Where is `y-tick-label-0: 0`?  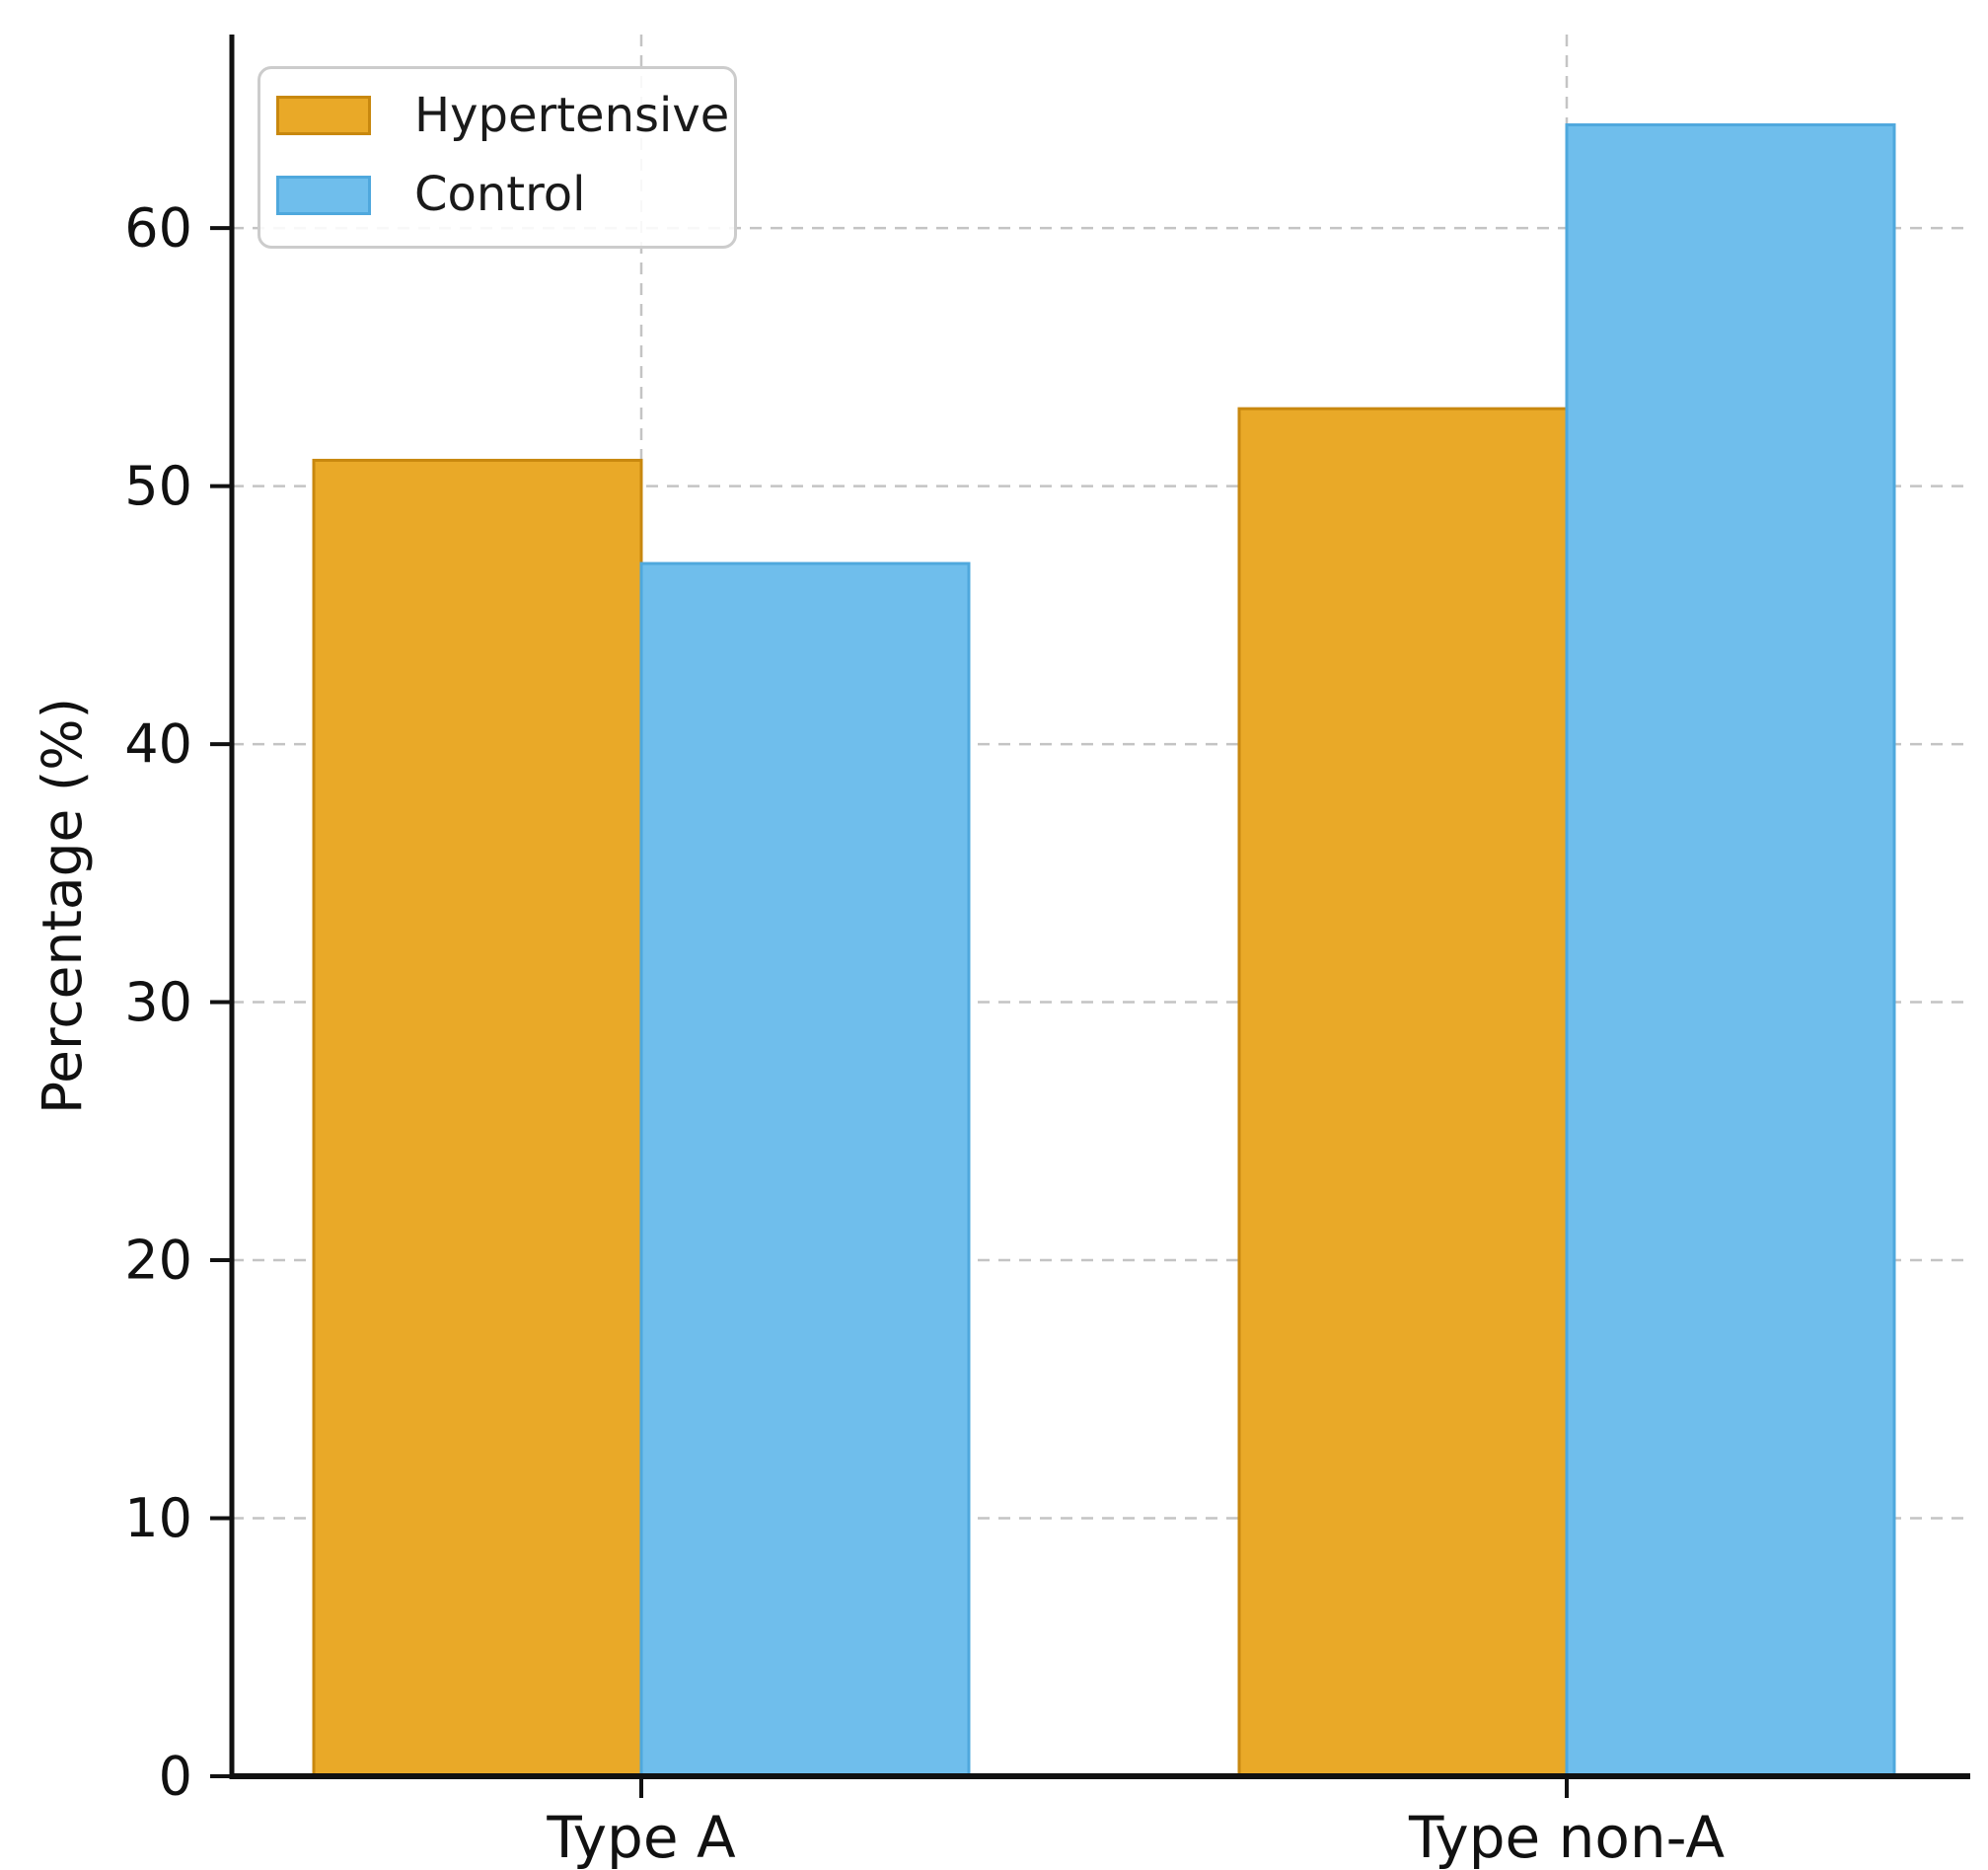
y-tick-label-0: 0 is located at coordinates (175, 1777).